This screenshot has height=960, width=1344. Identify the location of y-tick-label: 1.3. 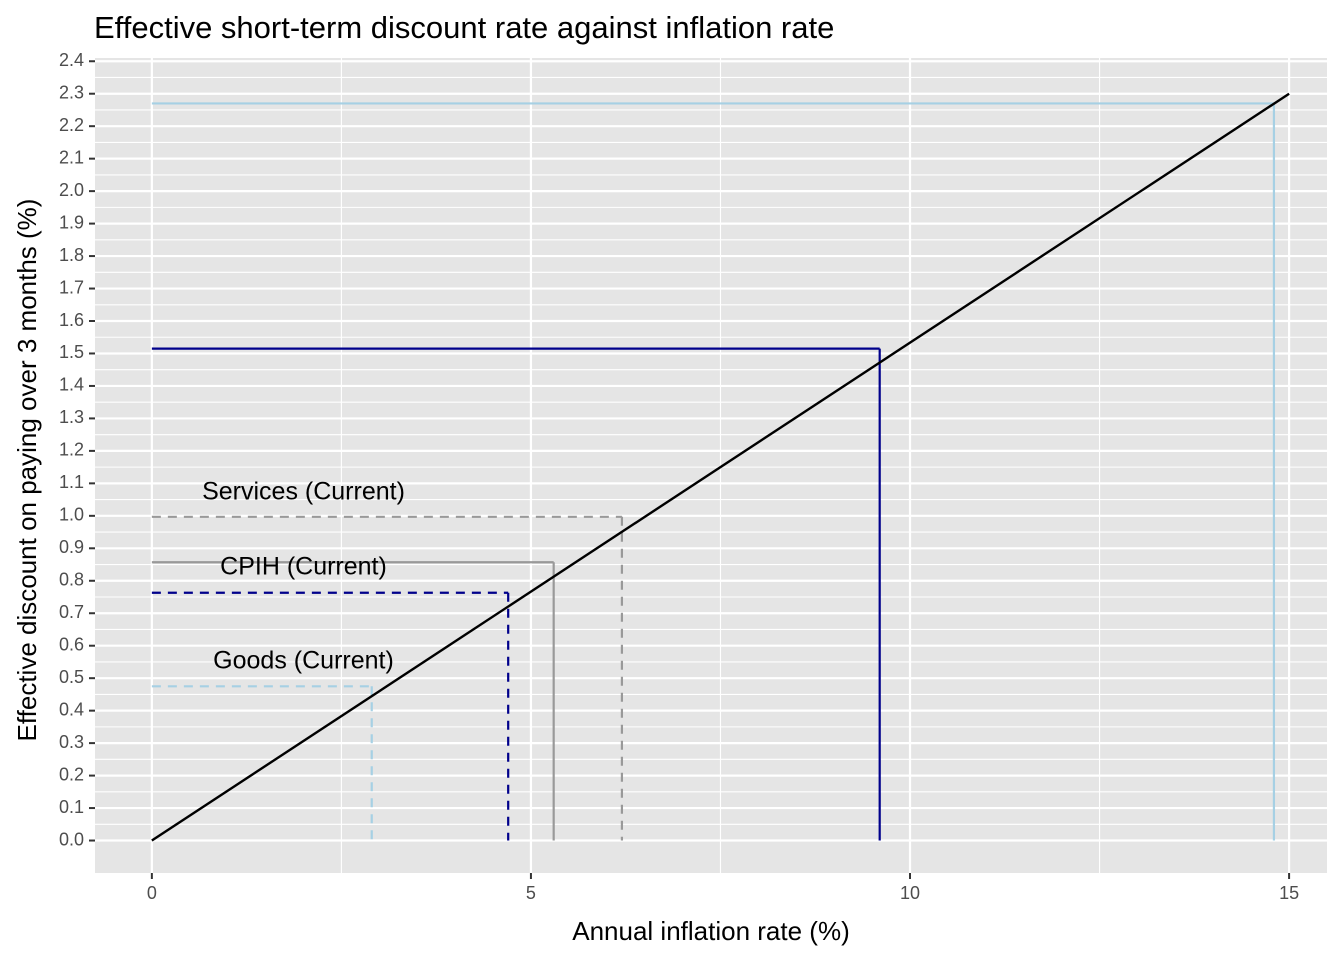
(71, 417).